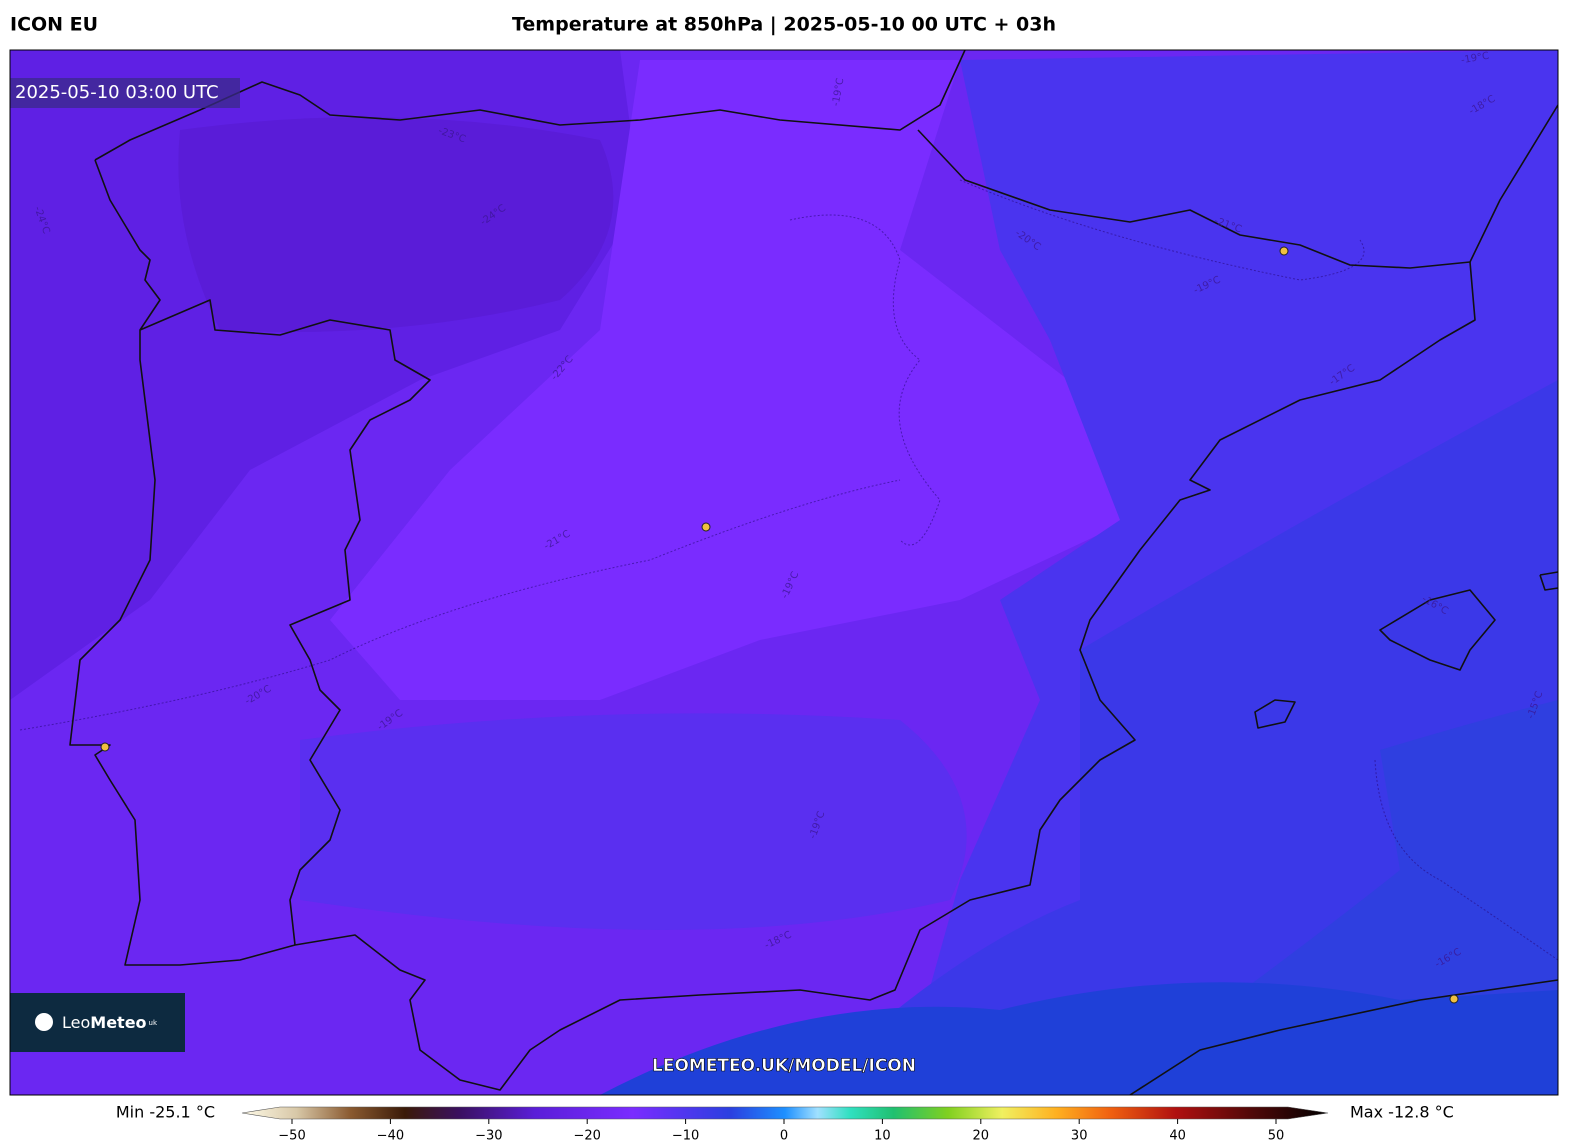 The width and height of the screenshot is (1570, 1148). I want to click on logo-bold: Meteo, so click(118, 1022).